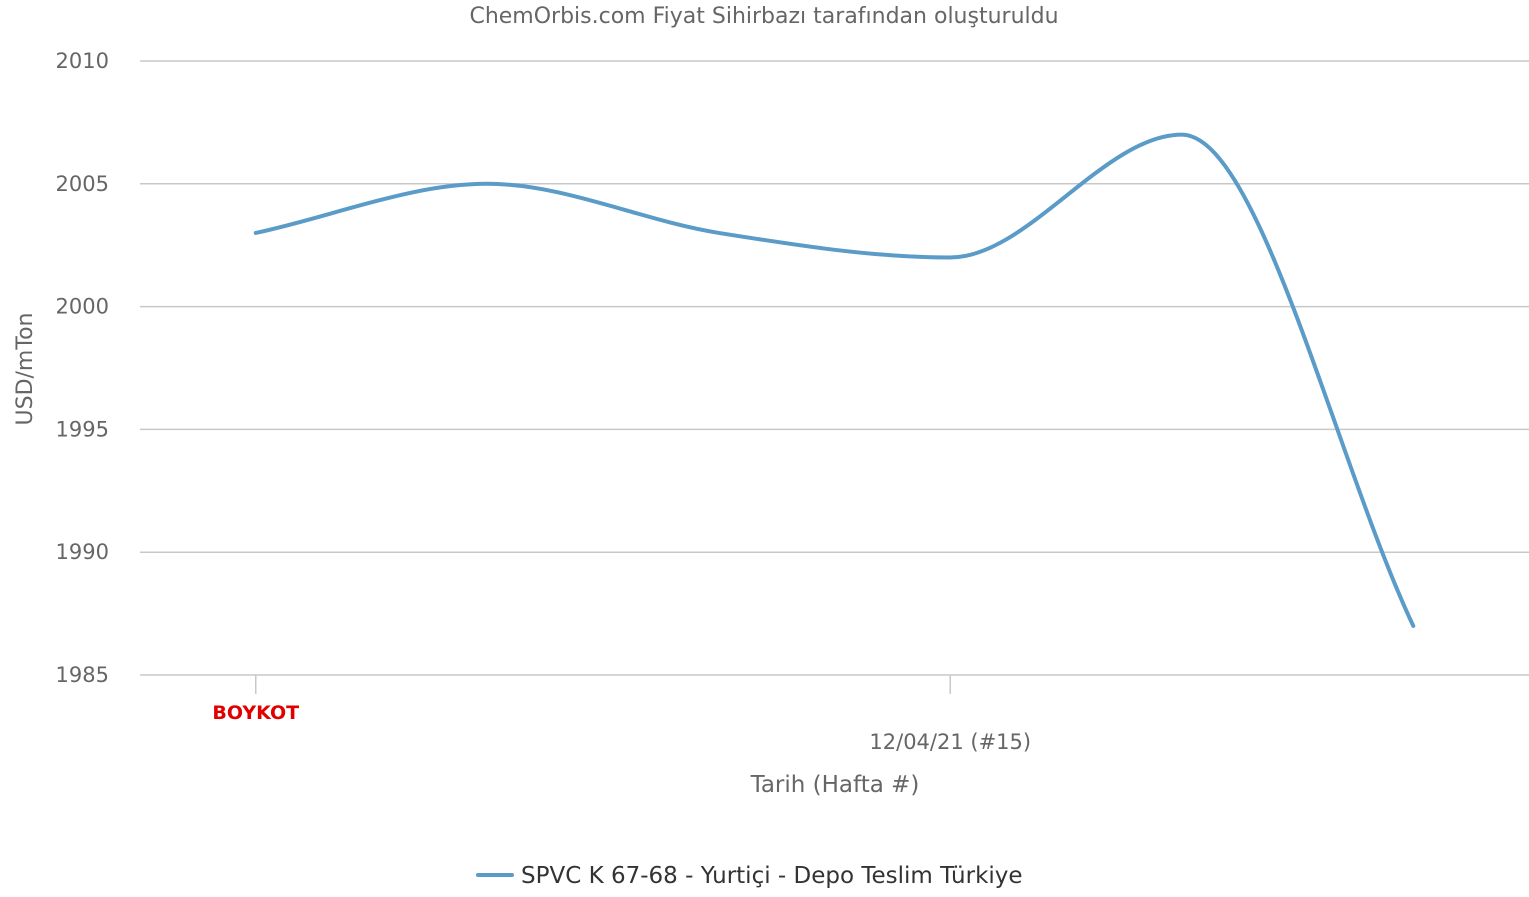  I want to click on y-tick-label: 1990, so click(82, 552).